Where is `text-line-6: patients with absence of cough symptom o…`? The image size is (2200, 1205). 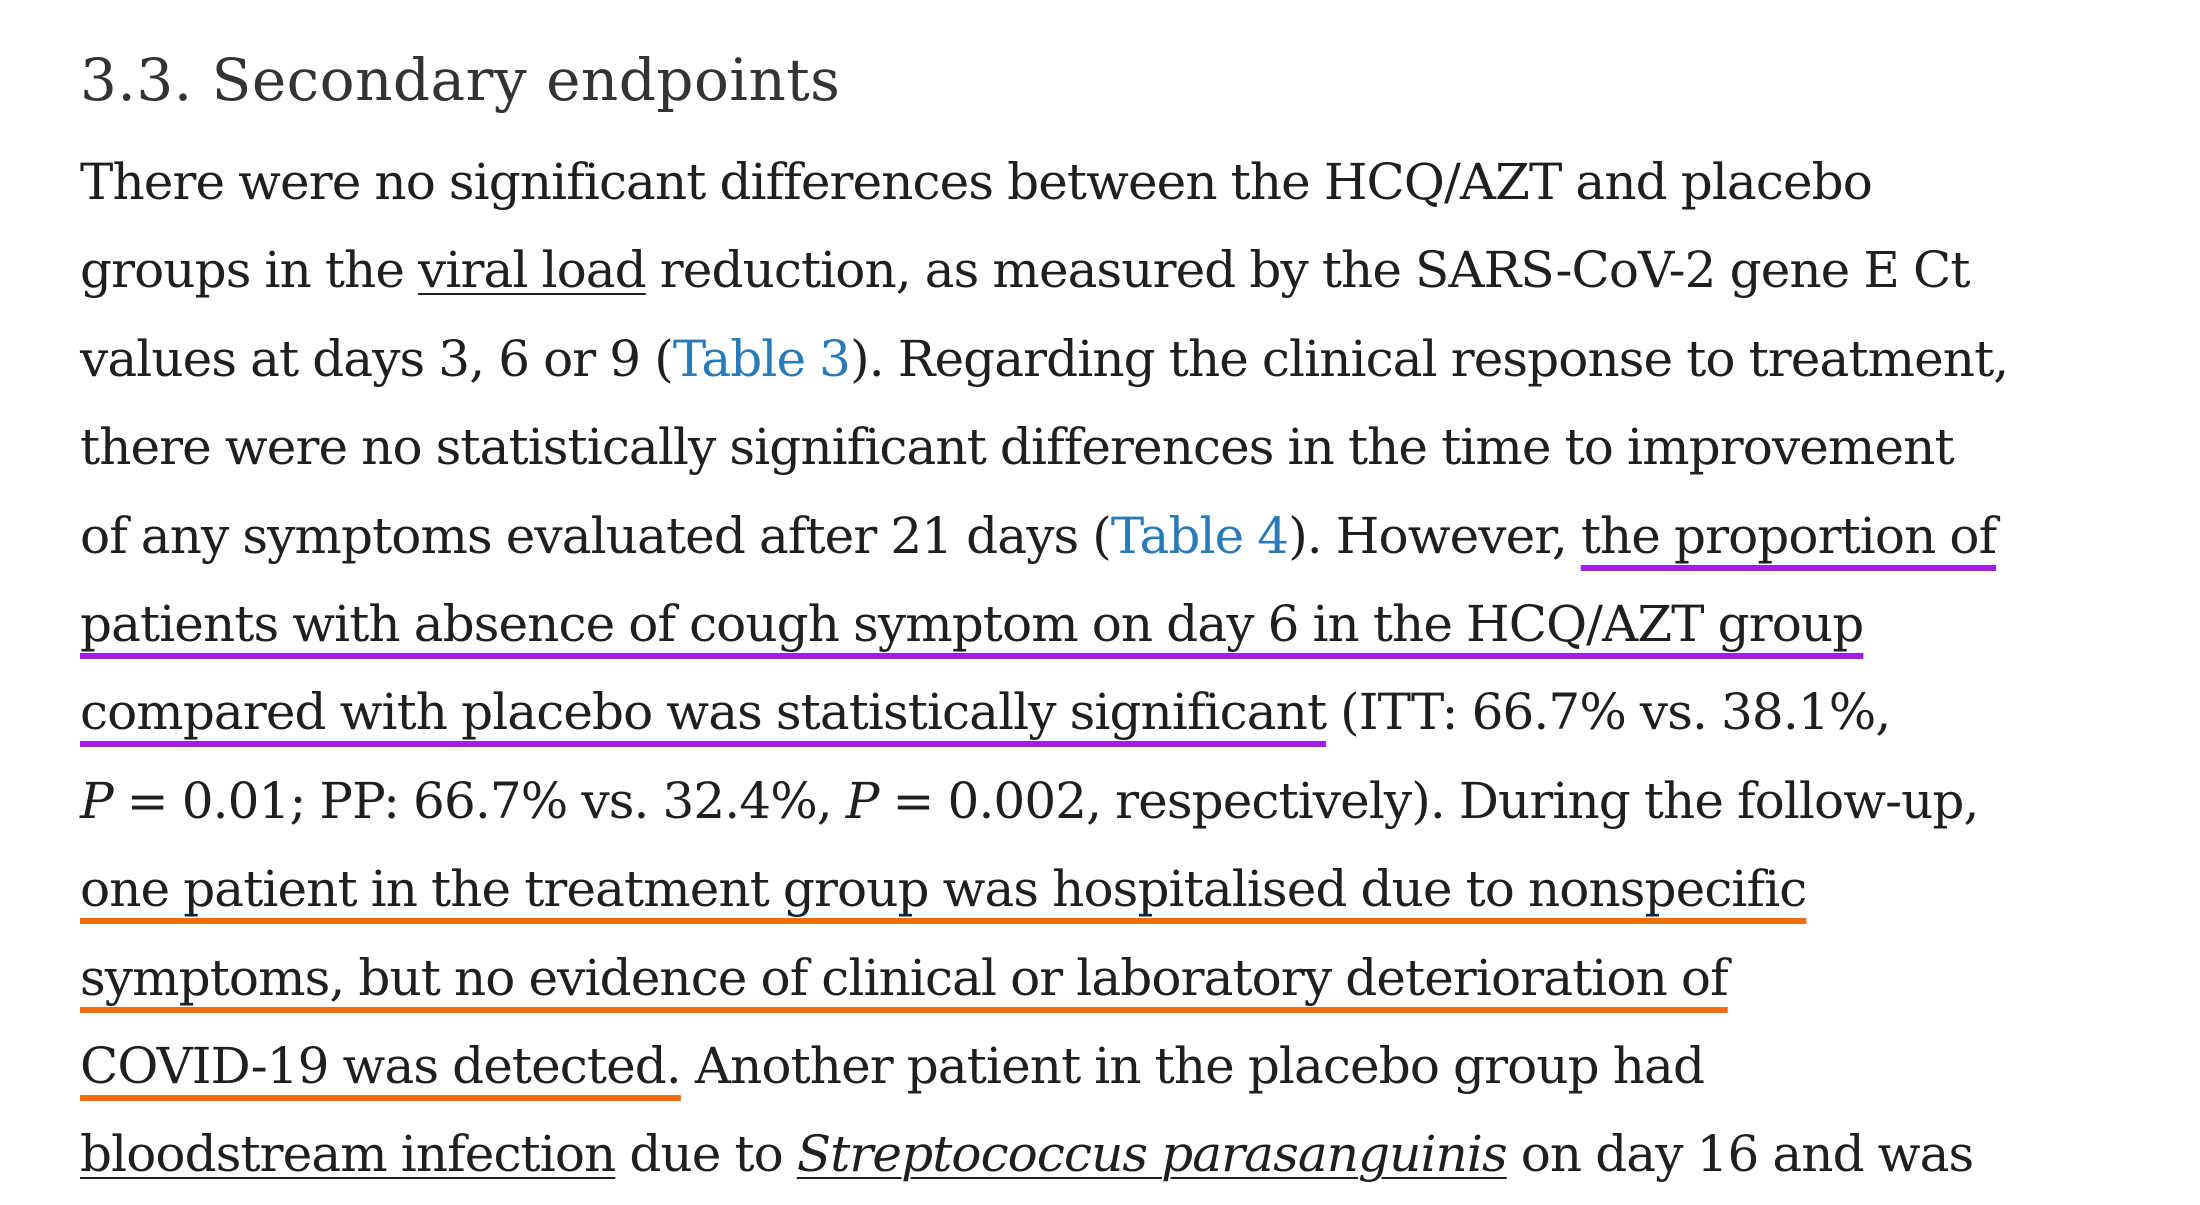
text-line-6: patients with absence of cough symptom o… is located at coordinates (1120, 624).